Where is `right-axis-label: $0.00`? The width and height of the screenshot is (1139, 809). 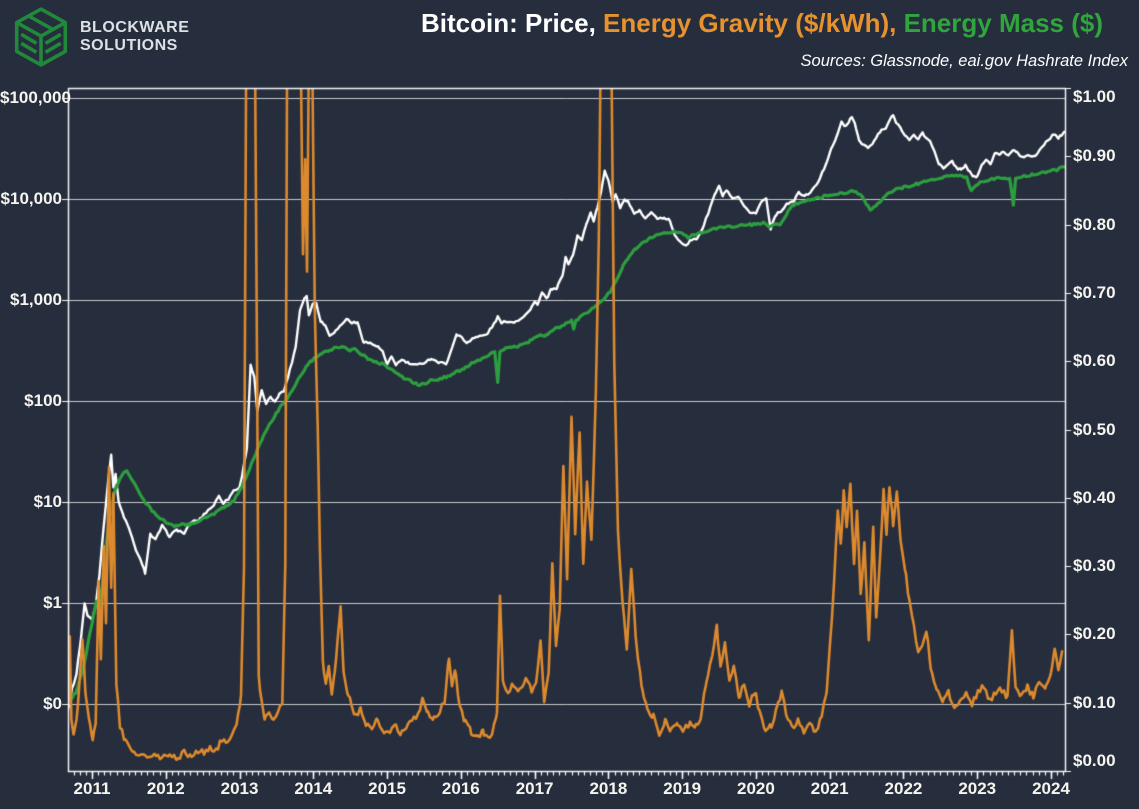 right-axis-label: $0.00 is located at coordinates (1094, 760).